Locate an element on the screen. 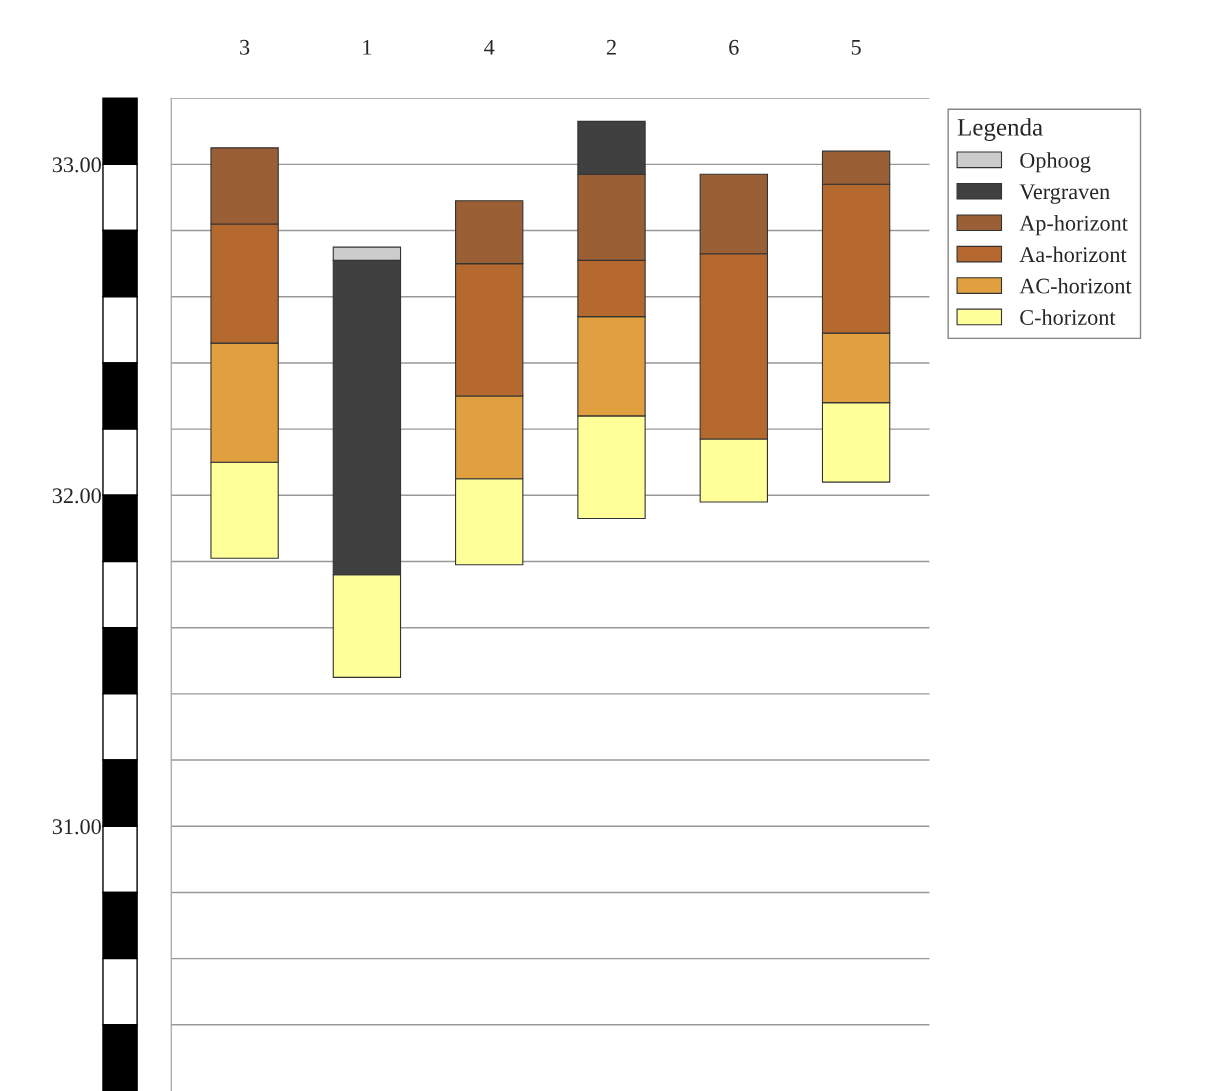  x-tick-label: 3 is located at coordinates (245, 47).